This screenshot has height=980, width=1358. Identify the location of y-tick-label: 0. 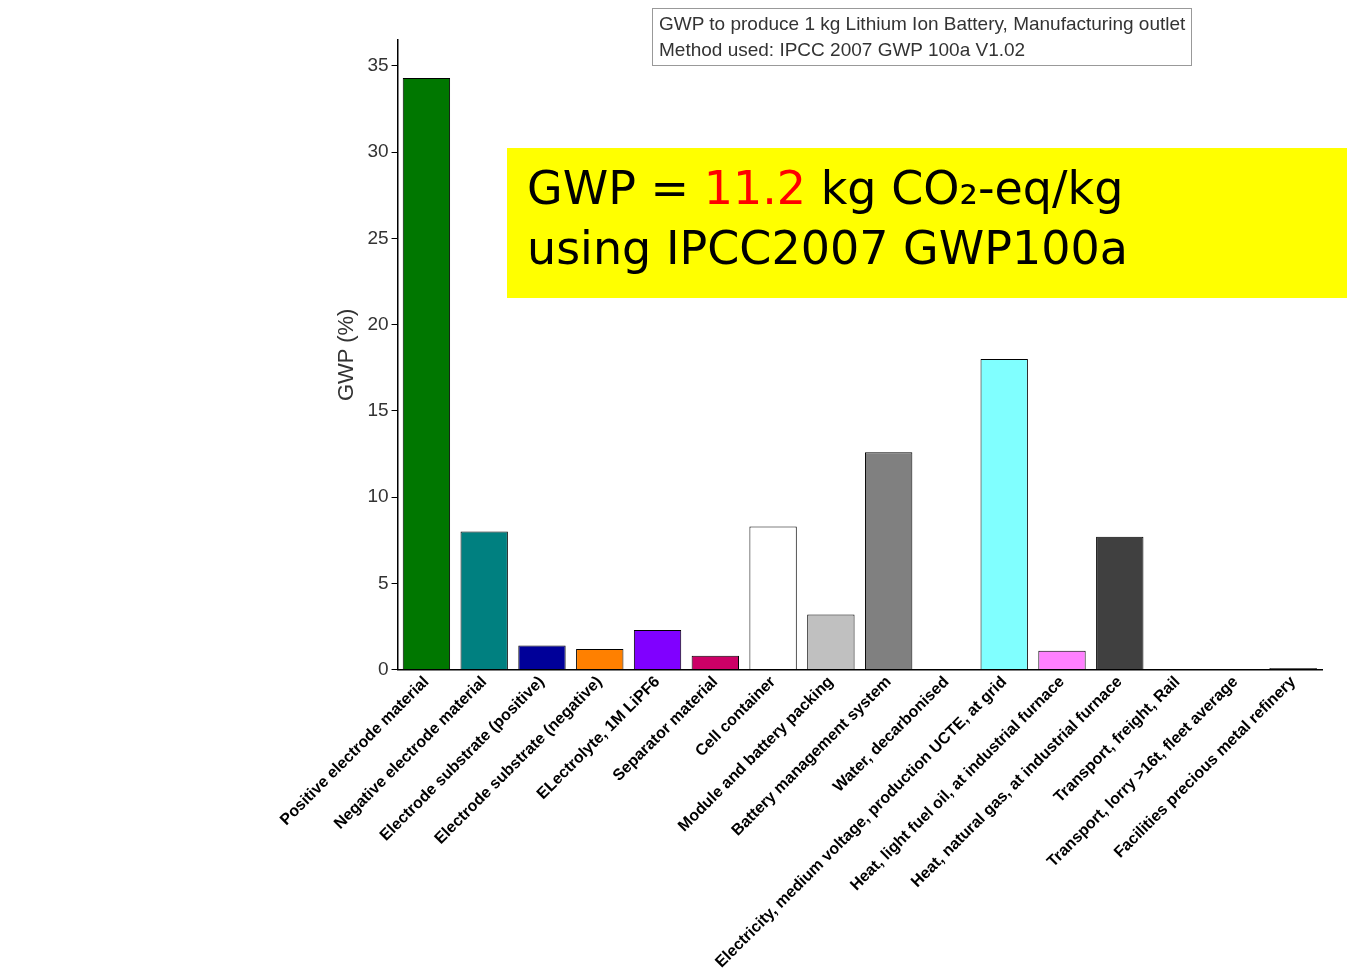
(383, 668).